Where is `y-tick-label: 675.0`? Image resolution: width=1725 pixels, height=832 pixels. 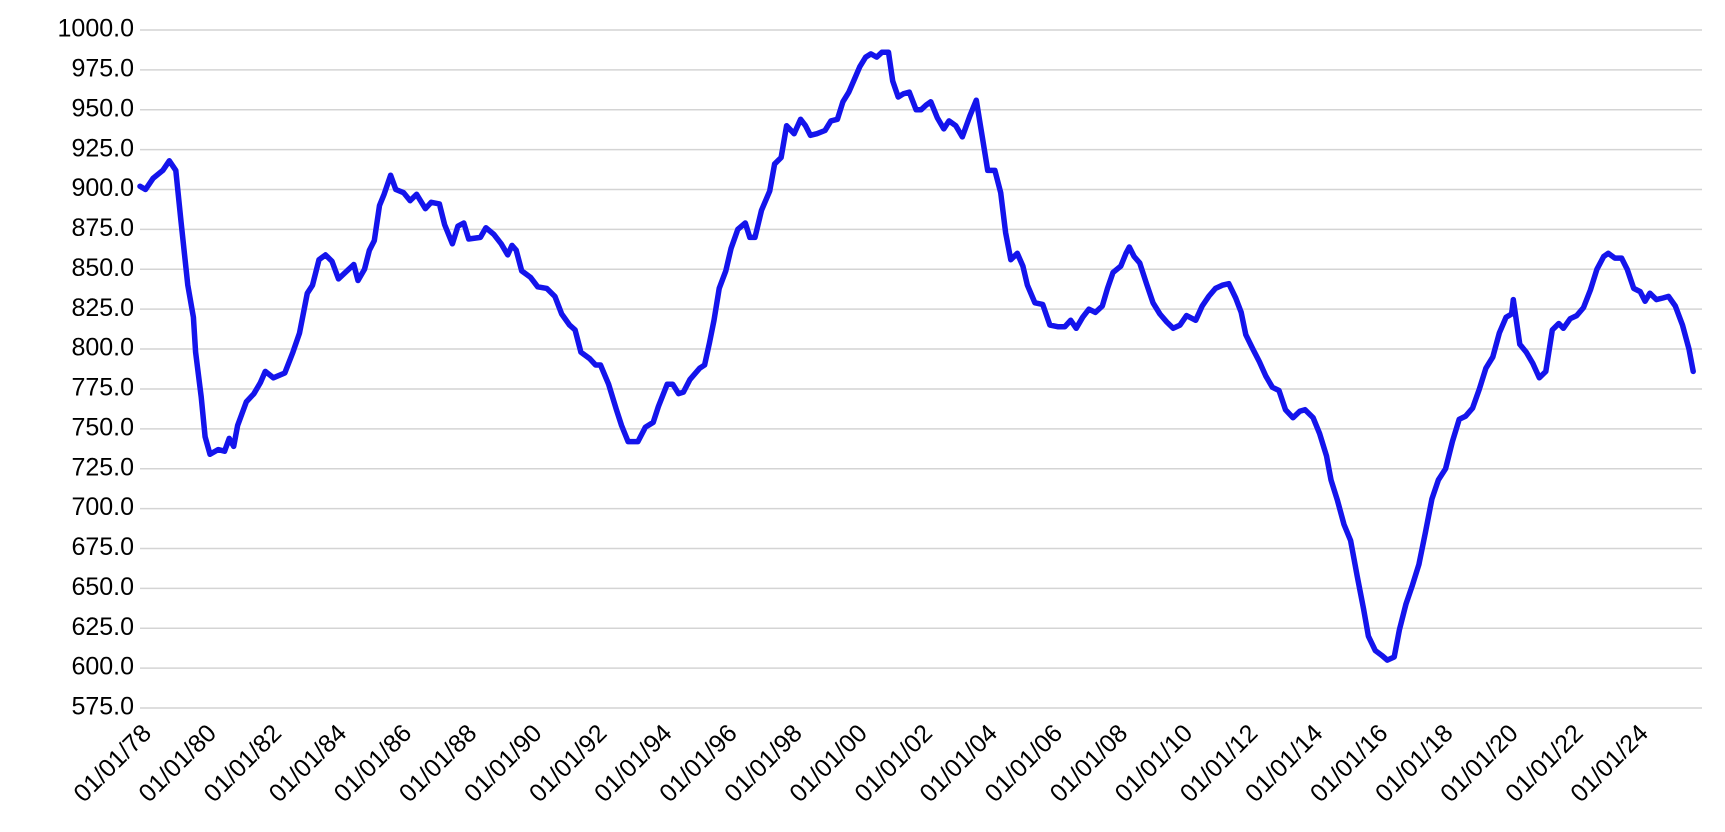
y-tick-label: 675.0 is located at coordinates (102, 547).